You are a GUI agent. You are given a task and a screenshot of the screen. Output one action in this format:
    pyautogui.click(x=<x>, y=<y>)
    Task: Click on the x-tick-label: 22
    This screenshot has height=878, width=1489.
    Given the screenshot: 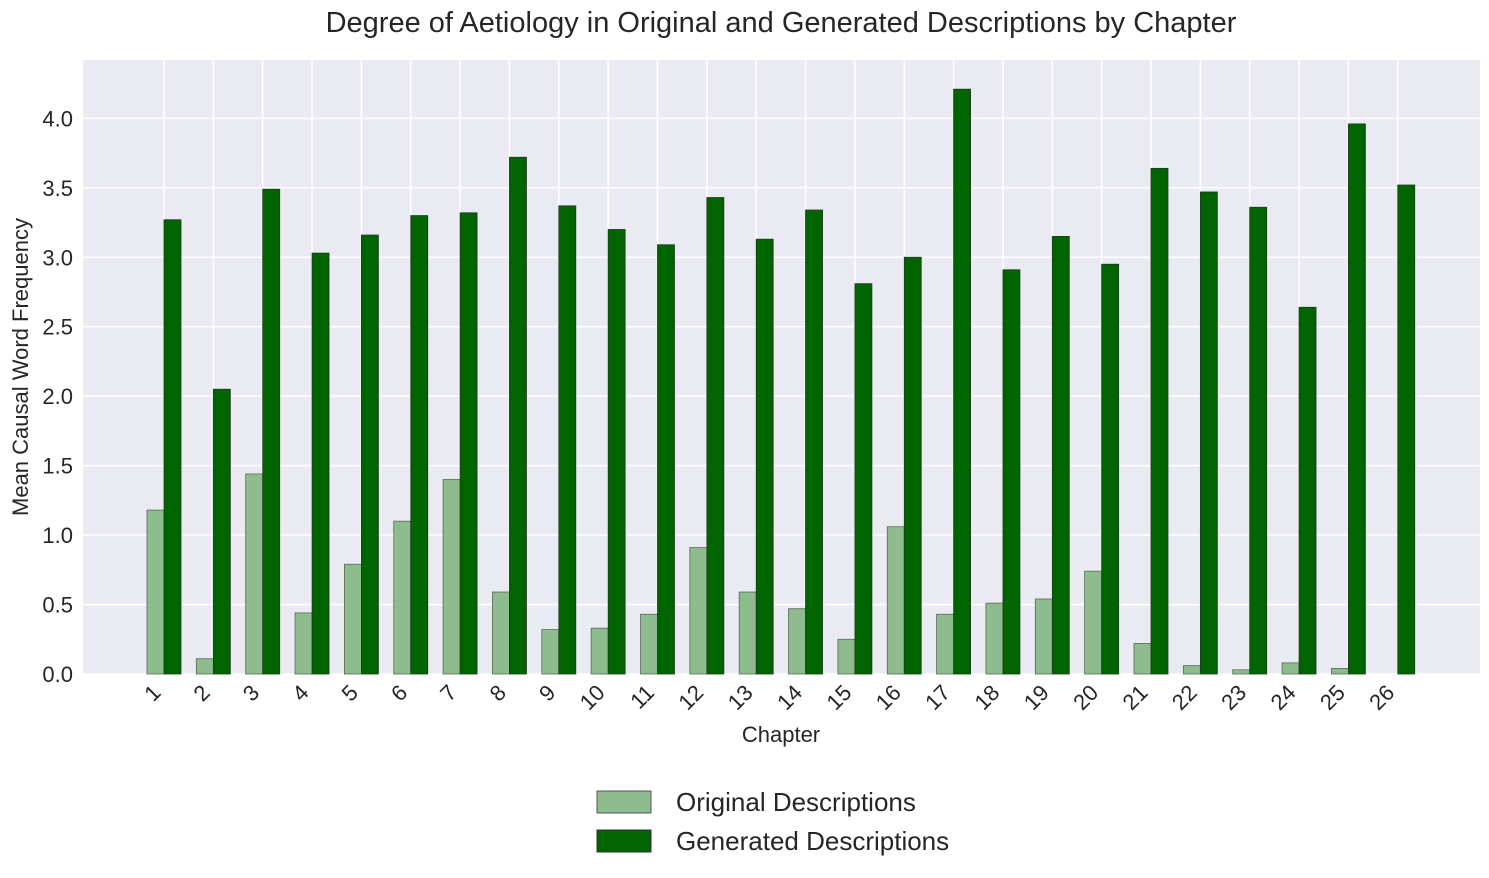 What is the action you would take?
    pyautogui.click(x=1184, y=697)
    